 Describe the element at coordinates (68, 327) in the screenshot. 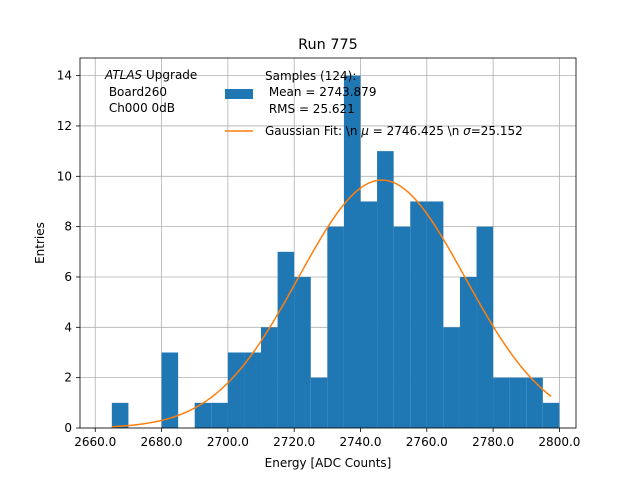

I see `y-tick-label: 4` at that location.